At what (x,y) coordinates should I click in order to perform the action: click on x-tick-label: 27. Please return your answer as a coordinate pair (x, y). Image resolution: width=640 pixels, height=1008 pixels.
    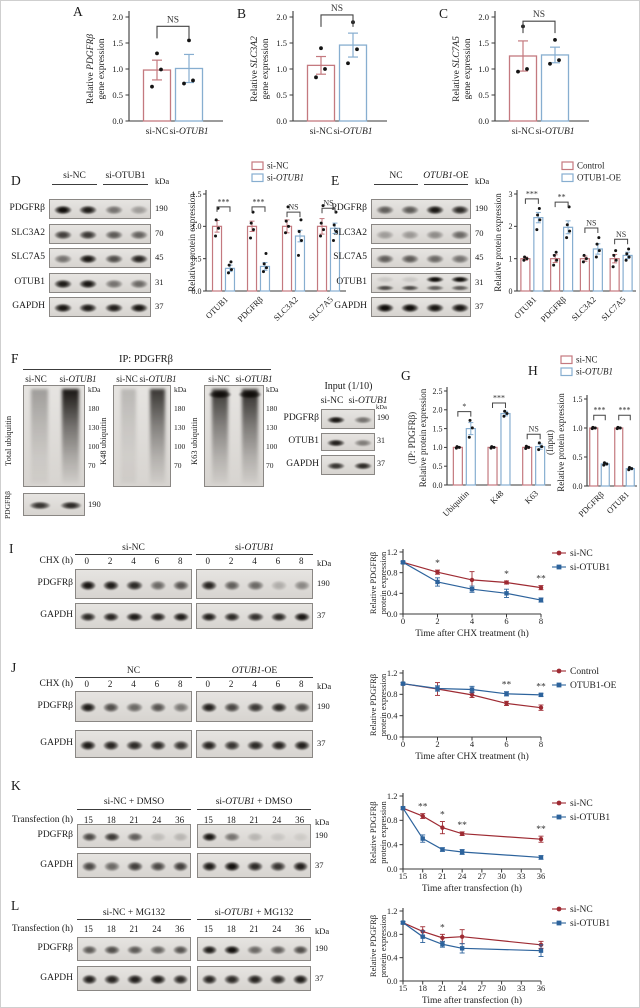
    Looking at the image, I should click on (482, 988).